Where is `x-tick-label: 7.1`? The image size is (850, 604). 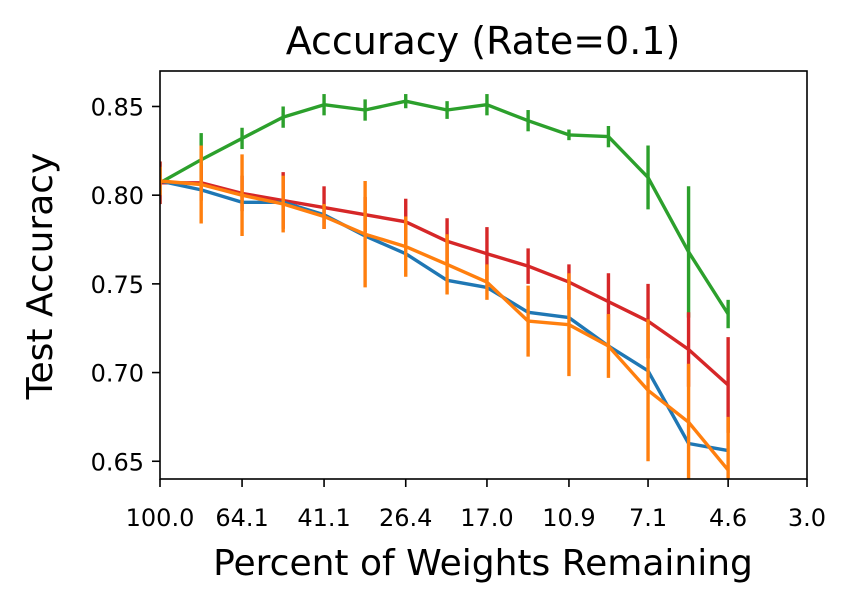 x-tick-label: 7.1 is located at coordinates (648, 518).